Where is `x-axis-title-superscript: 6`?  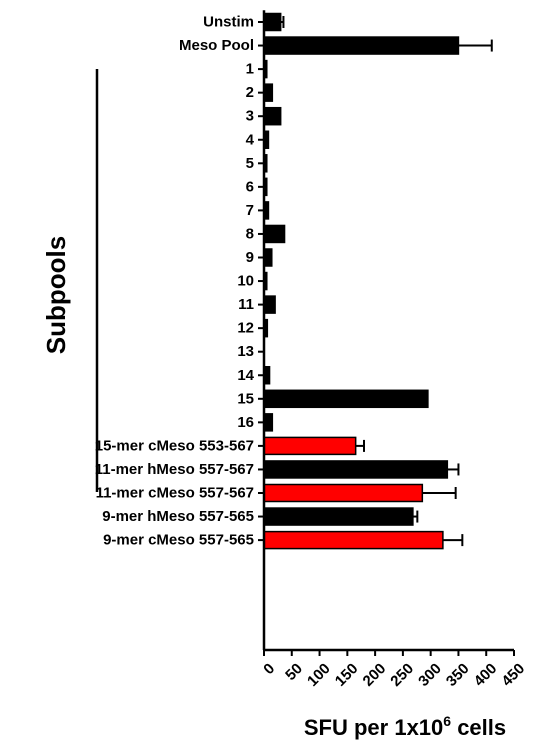 x-axis-title-superscript: 6 is located at coordinates (447, 721).